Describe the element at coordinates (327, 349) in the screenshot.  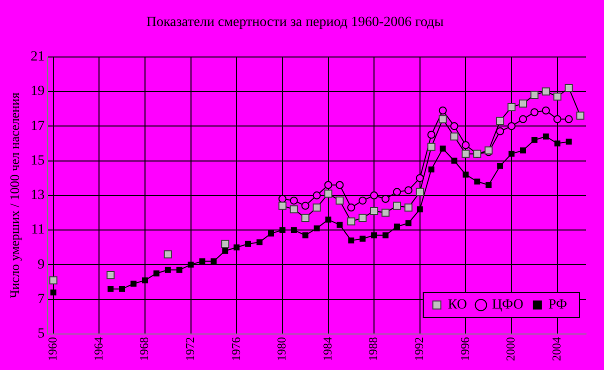
I see `x-tick-label: 1984` at that location.